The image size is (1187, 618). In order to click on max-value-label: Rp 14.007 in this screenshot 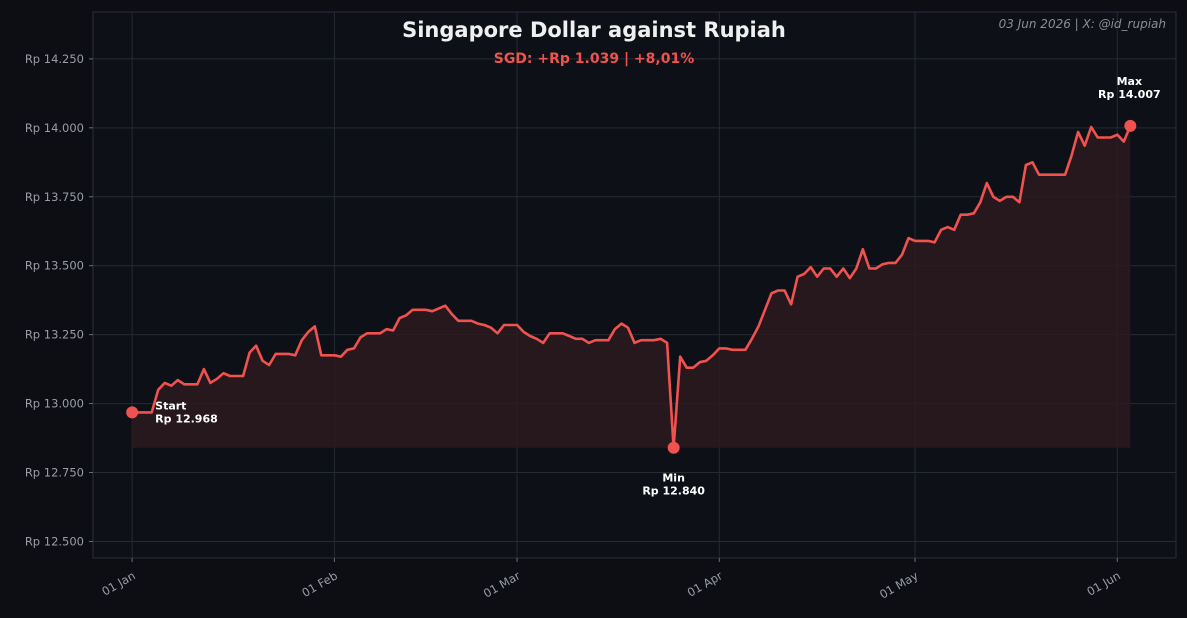, I will do `click(1129, 94)`.